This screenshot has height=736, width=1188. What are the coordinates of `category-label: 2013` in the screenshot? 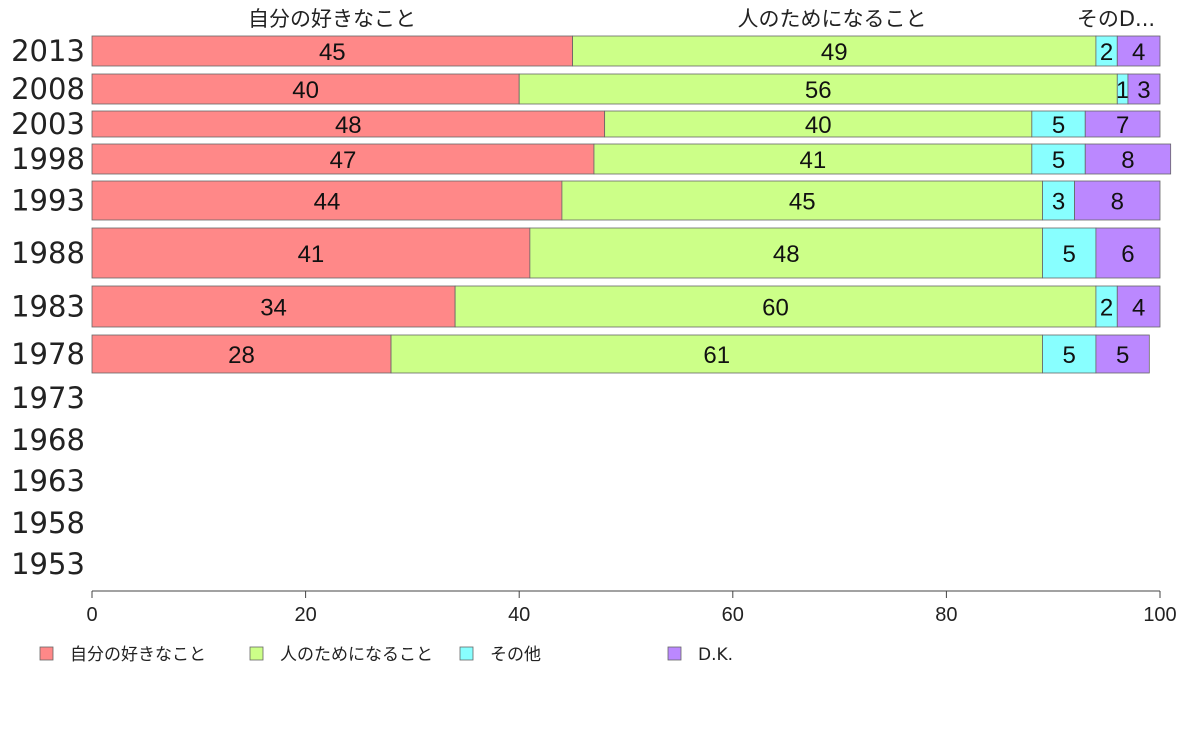 It's located at (48, 51).